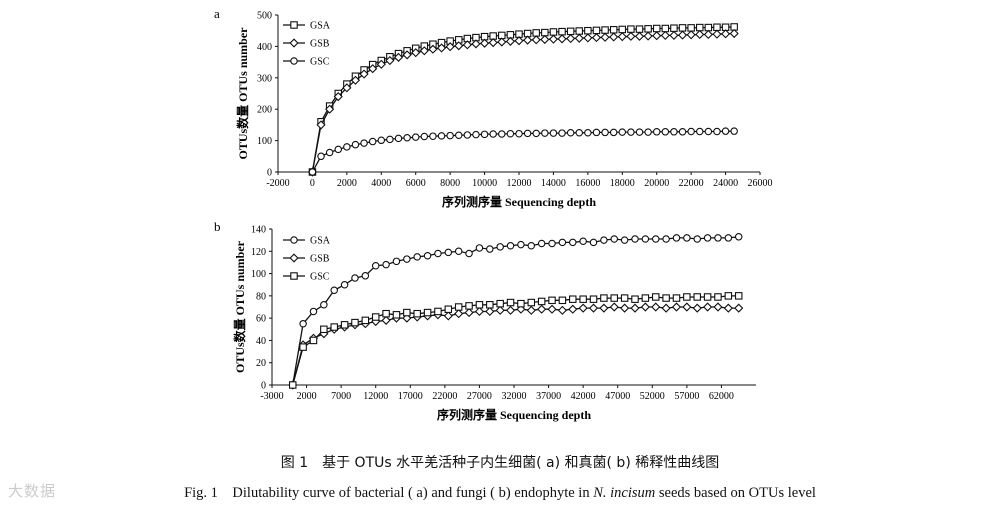  Describe the element at coordinates (217, 226) in the screenshot. I see `panel-letter-b: b` at that location.